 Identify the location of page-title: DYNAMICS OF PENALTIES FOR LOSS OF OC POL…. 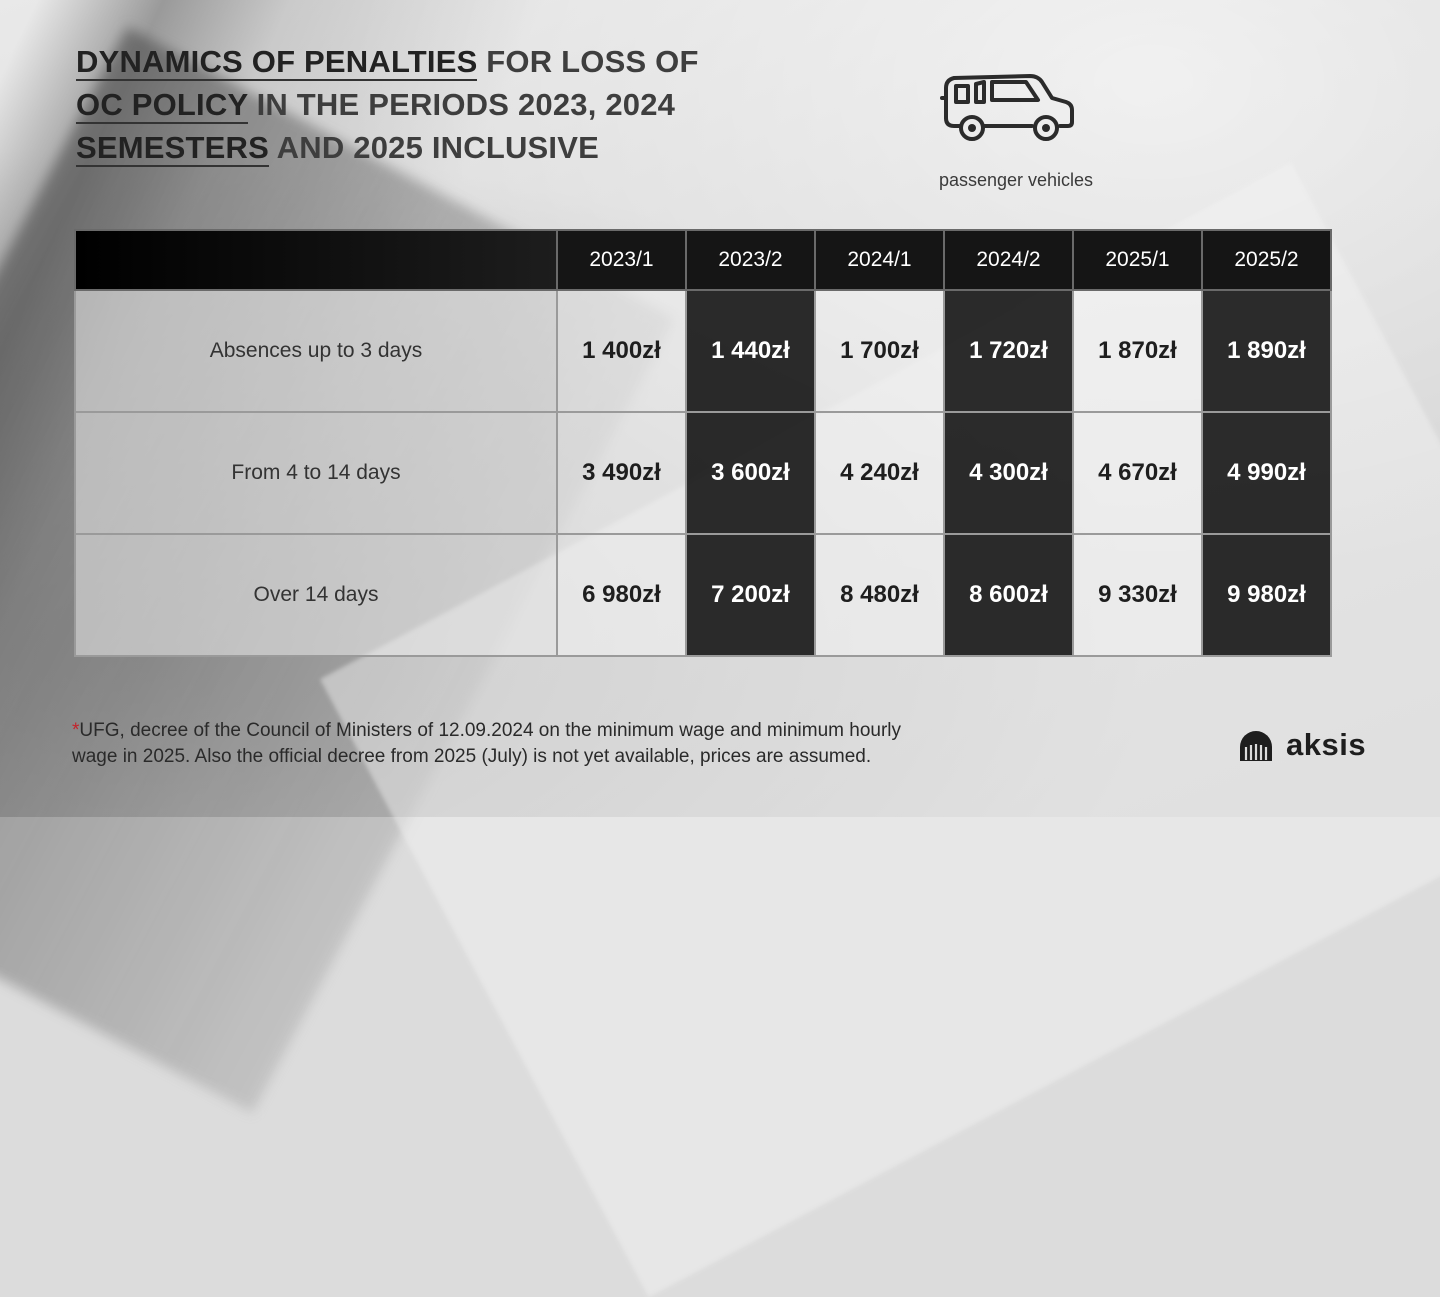
(436, 104).